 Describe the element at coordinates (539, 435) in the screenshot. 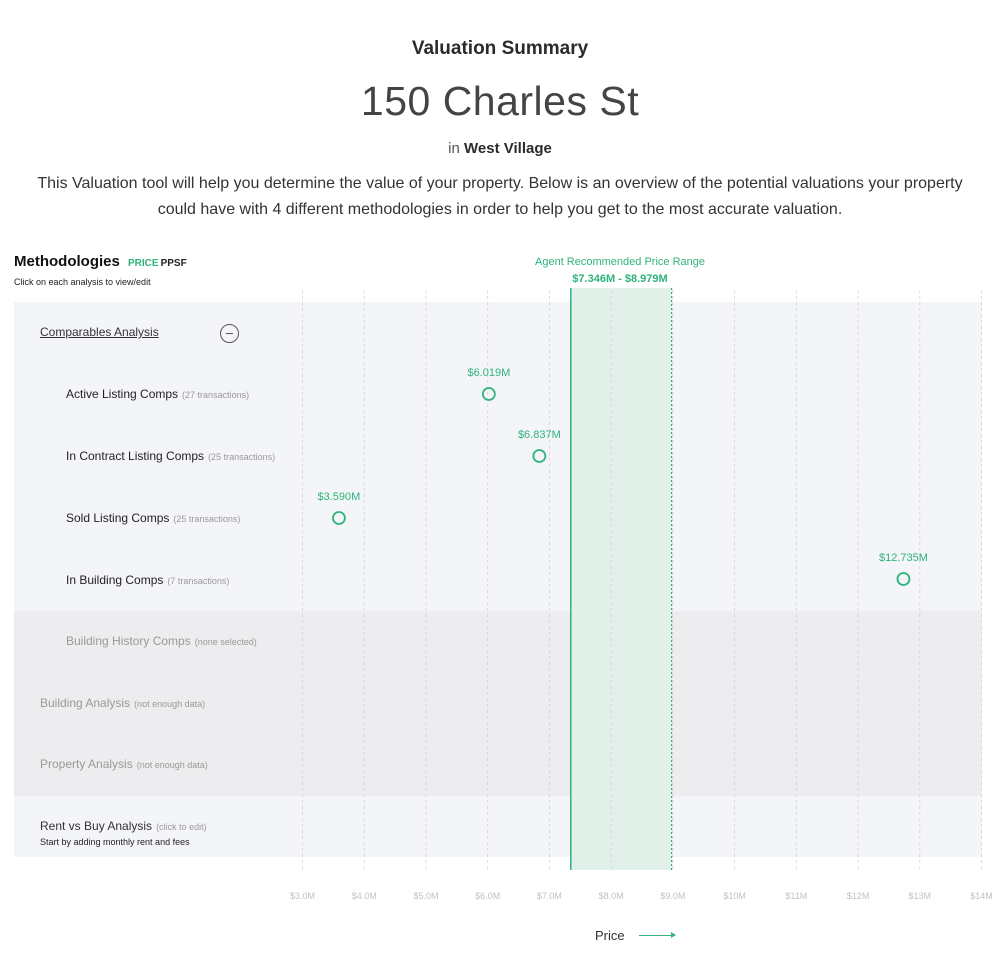

I see `data-label: $6.837M` at that location.